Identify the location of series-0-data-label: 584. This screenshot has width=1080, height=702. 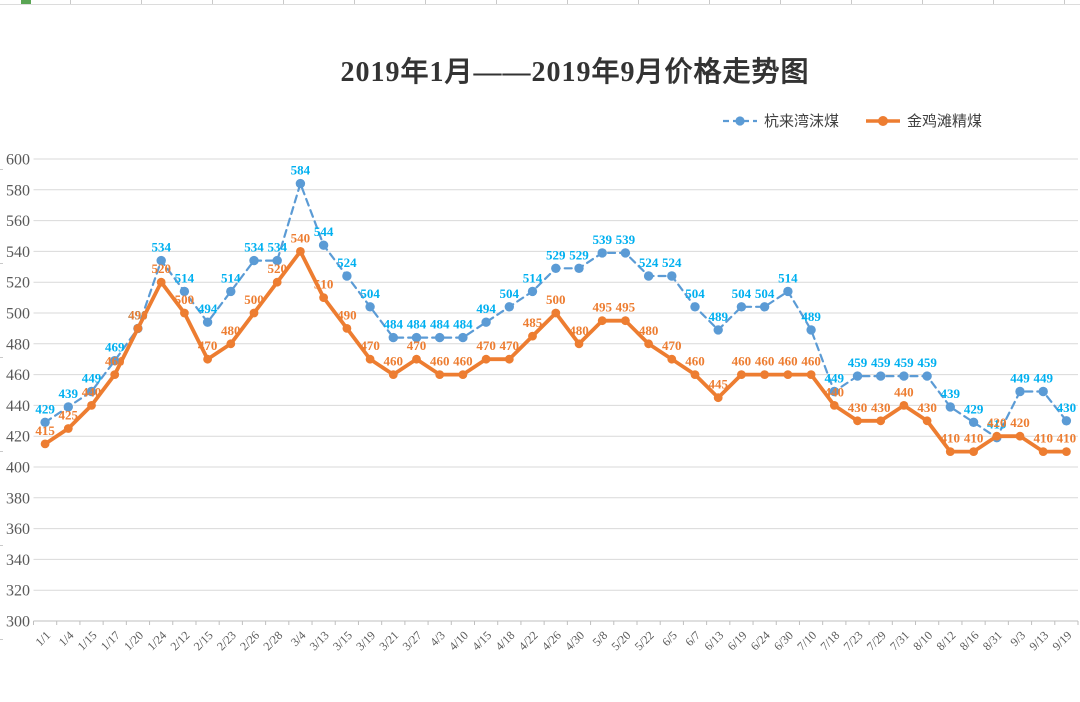
(301, 170).